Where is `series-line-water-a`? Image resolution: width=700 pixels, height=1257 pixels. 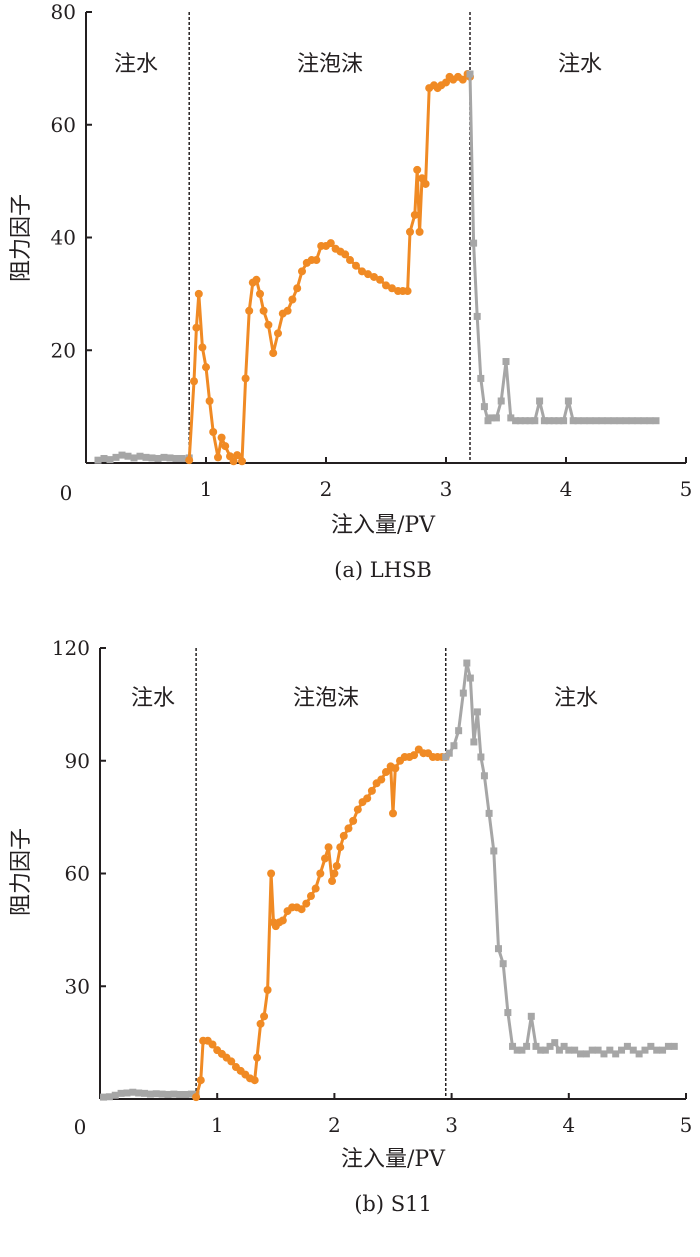 series-line-water-a is located at coordinates (562, 248).